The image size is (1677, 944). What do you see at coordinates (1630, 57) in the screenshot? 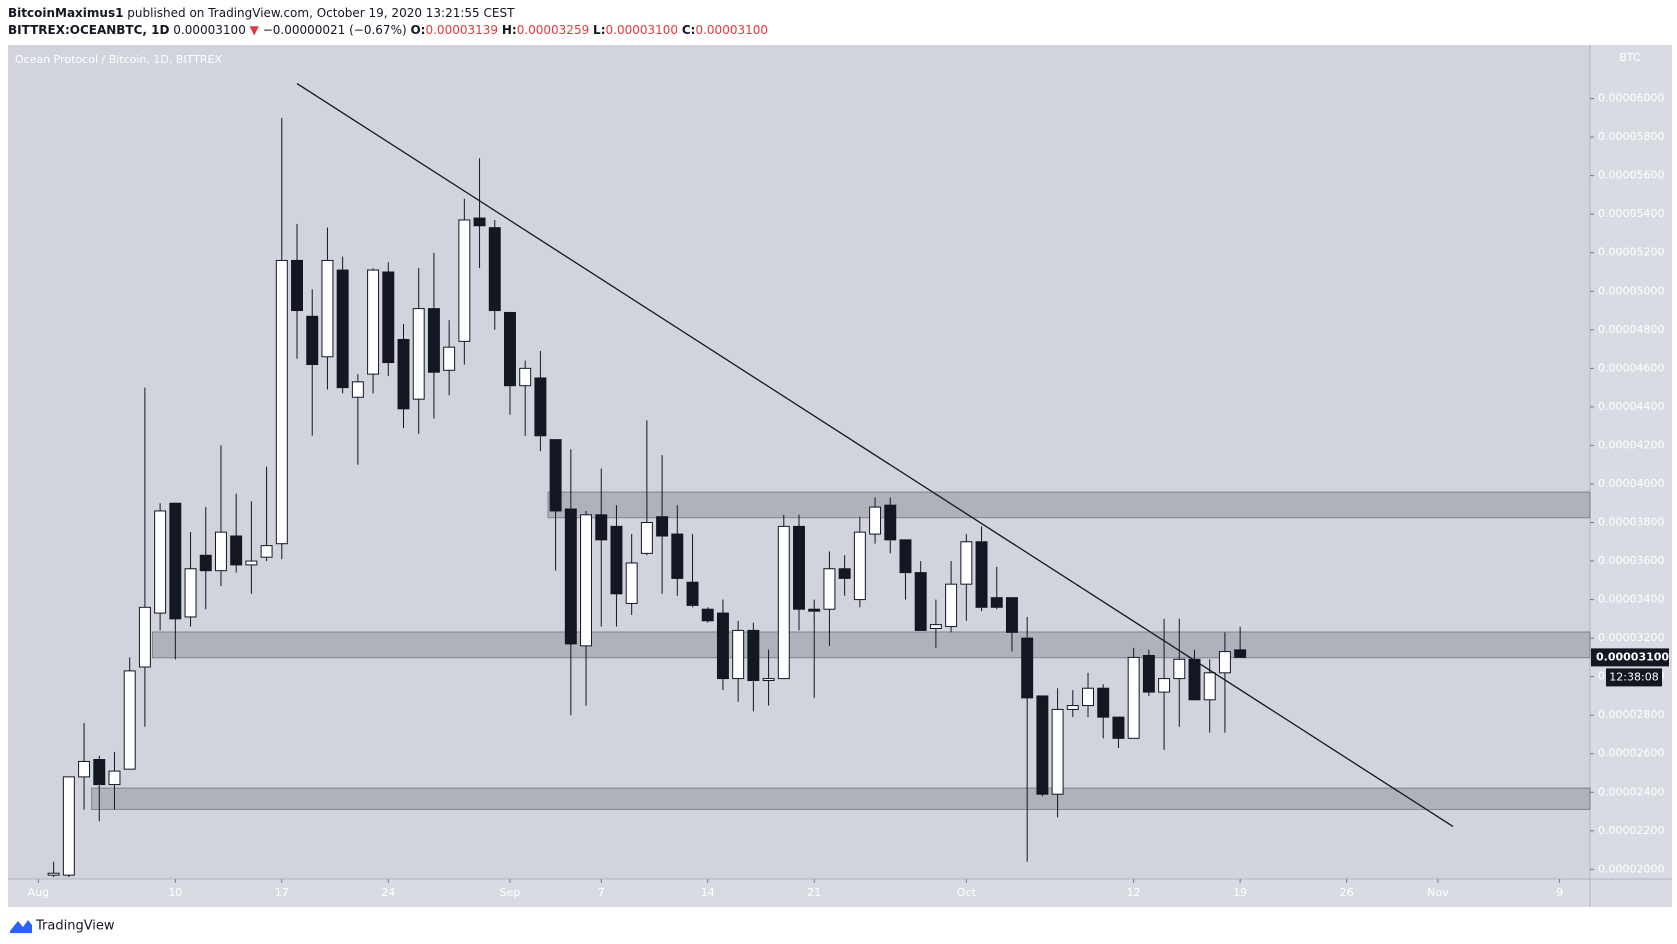
I see `axis-unit: BTC` at bounding box center [1630, 57].